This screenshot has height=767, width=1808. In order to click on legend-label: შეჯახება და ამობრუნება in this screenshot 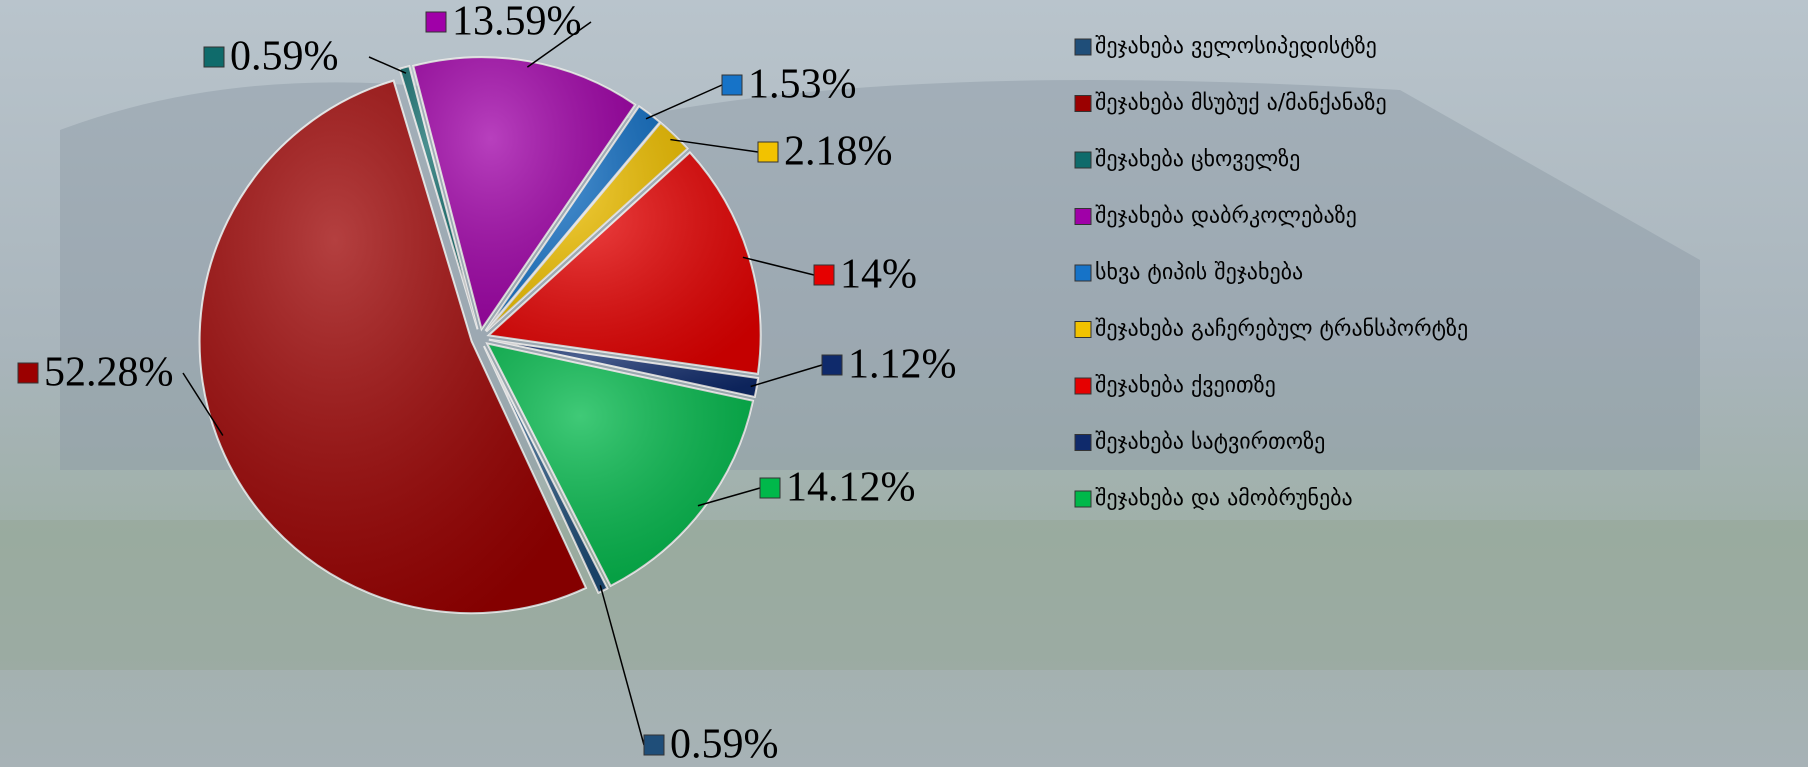, I will do `click(1224, 498)`.